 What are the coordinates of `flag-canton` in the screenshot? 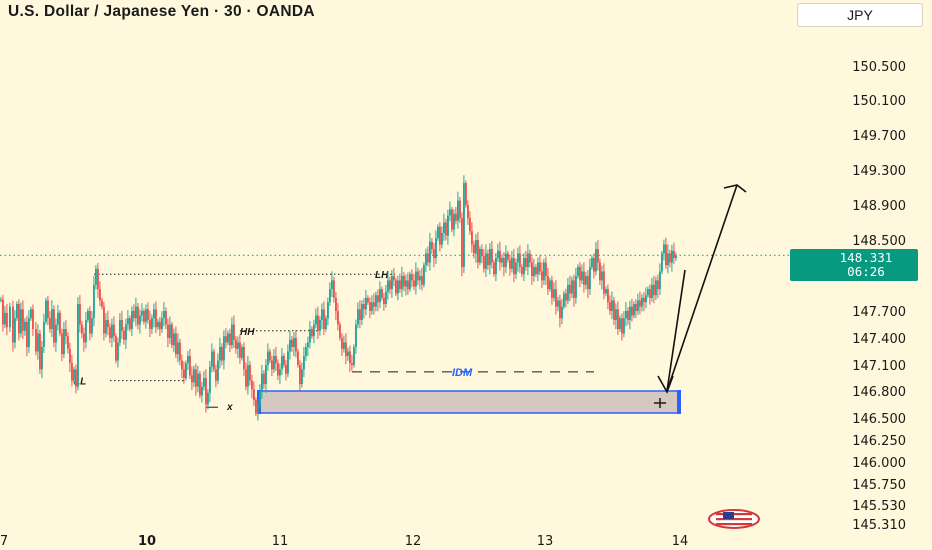 It's located at (728, 515).